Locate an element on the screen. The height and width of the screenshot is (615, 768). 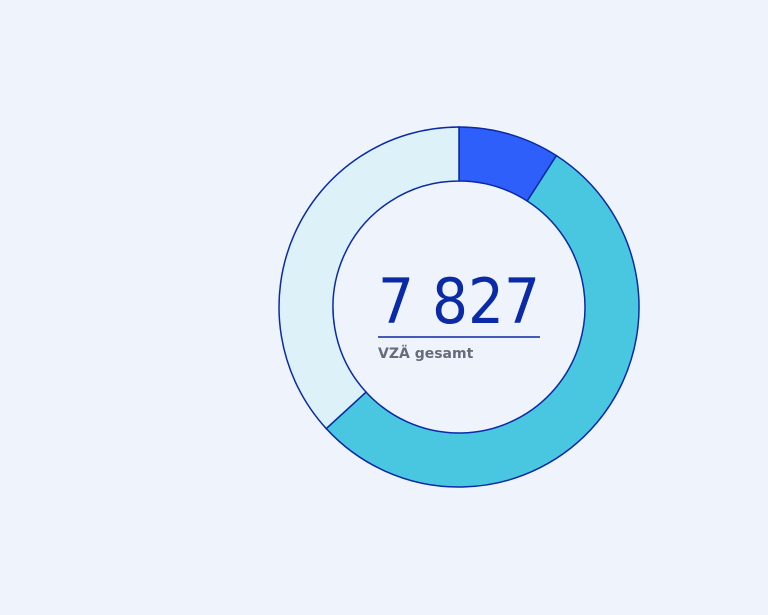
center-value: 7 827 is located at coordinates (459, 301).